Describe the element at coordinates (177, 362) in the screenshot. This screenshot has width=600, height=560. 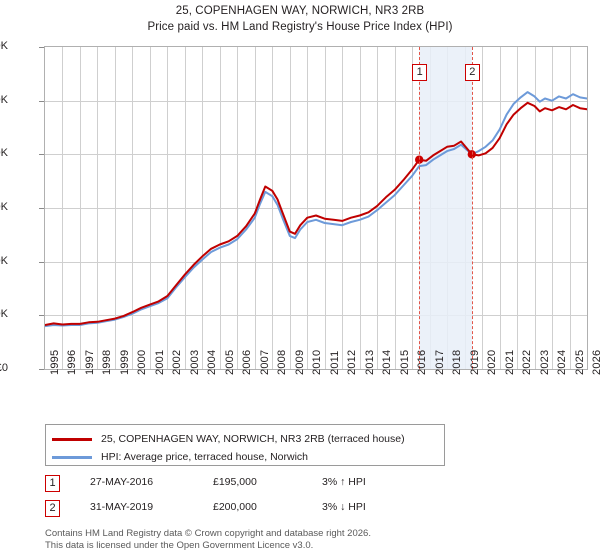
I see `x-axis-tick-label: 2002` at that location.